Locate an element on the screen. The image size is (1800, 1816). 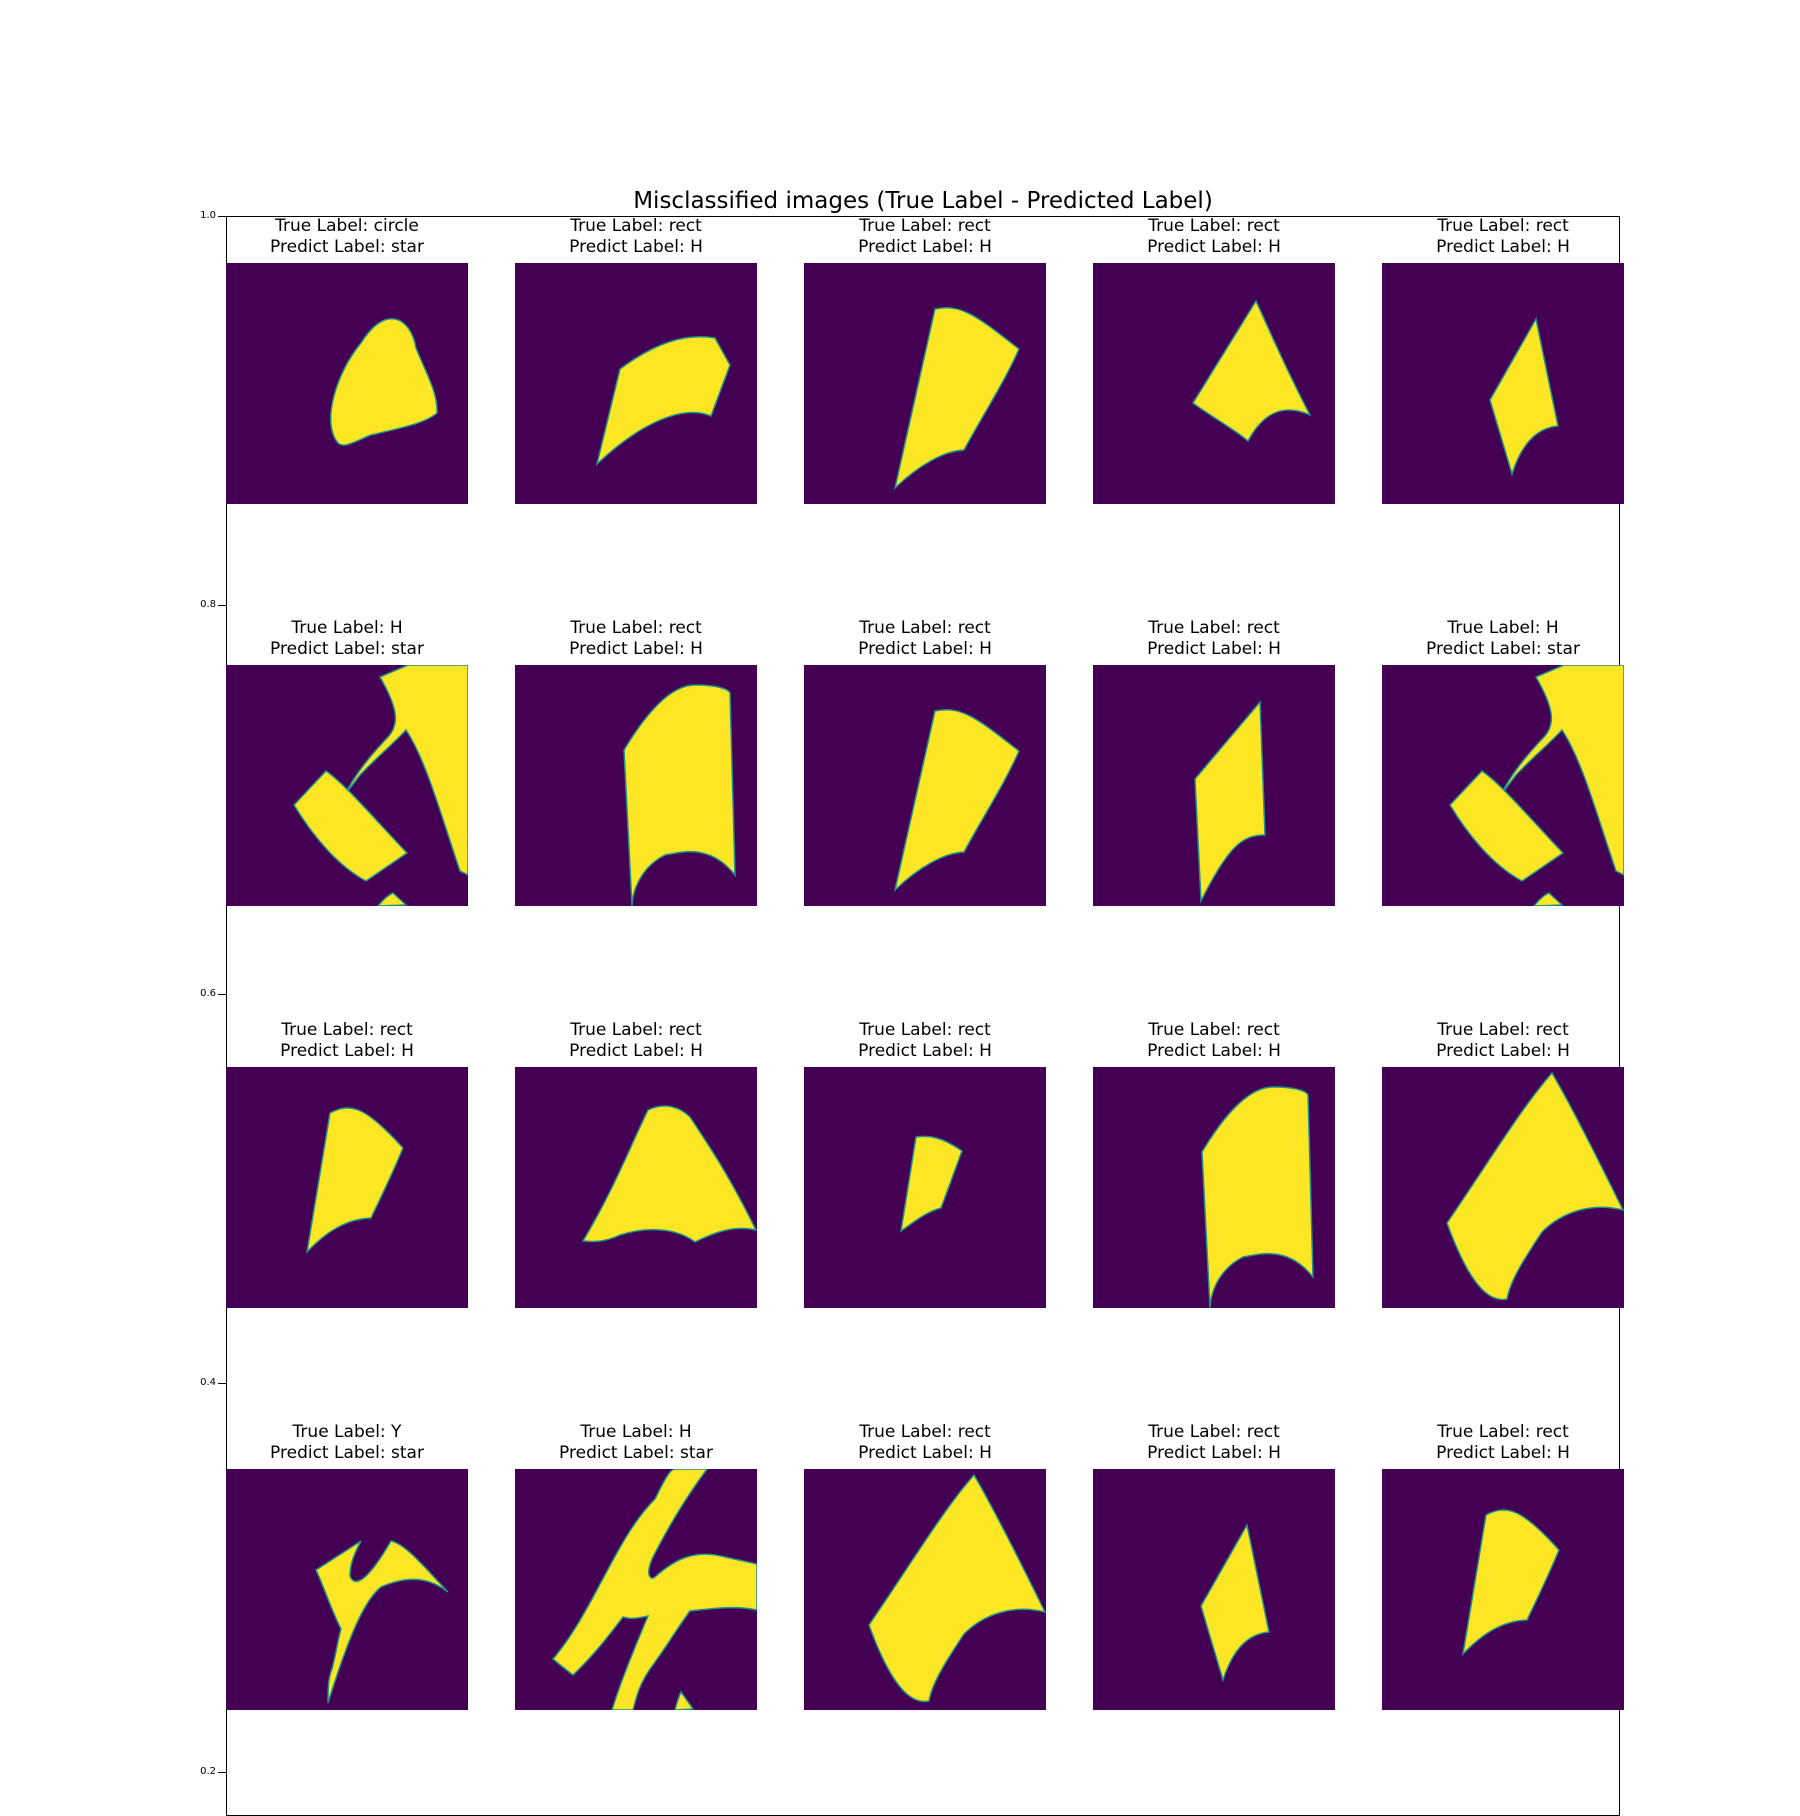
narrow-quad-shape is located at coordinates (1230, 802).